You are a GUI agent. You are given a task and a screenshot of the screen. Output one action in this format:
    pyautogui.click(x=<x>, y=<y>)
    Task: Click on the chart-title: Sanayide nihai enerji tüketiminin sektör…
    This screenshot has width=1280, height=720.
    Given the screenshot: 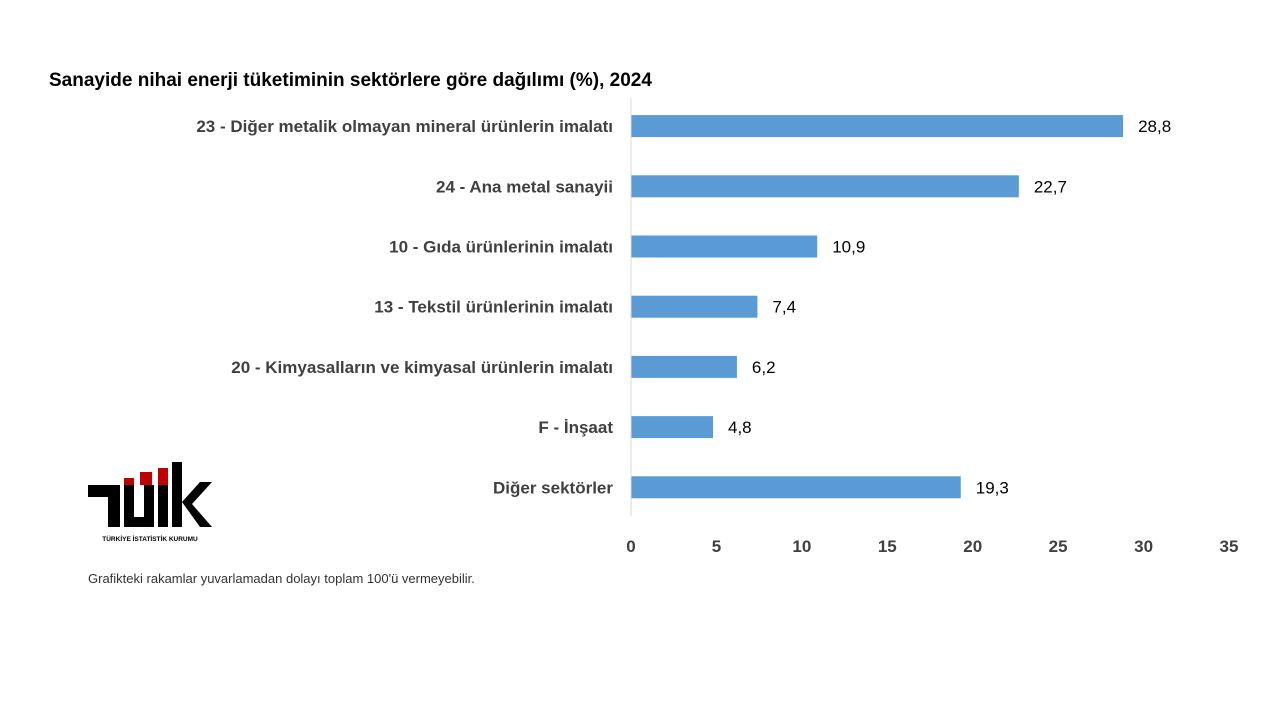 What is the action you would take?
    pyautogui.click(x=350, y=80)
    